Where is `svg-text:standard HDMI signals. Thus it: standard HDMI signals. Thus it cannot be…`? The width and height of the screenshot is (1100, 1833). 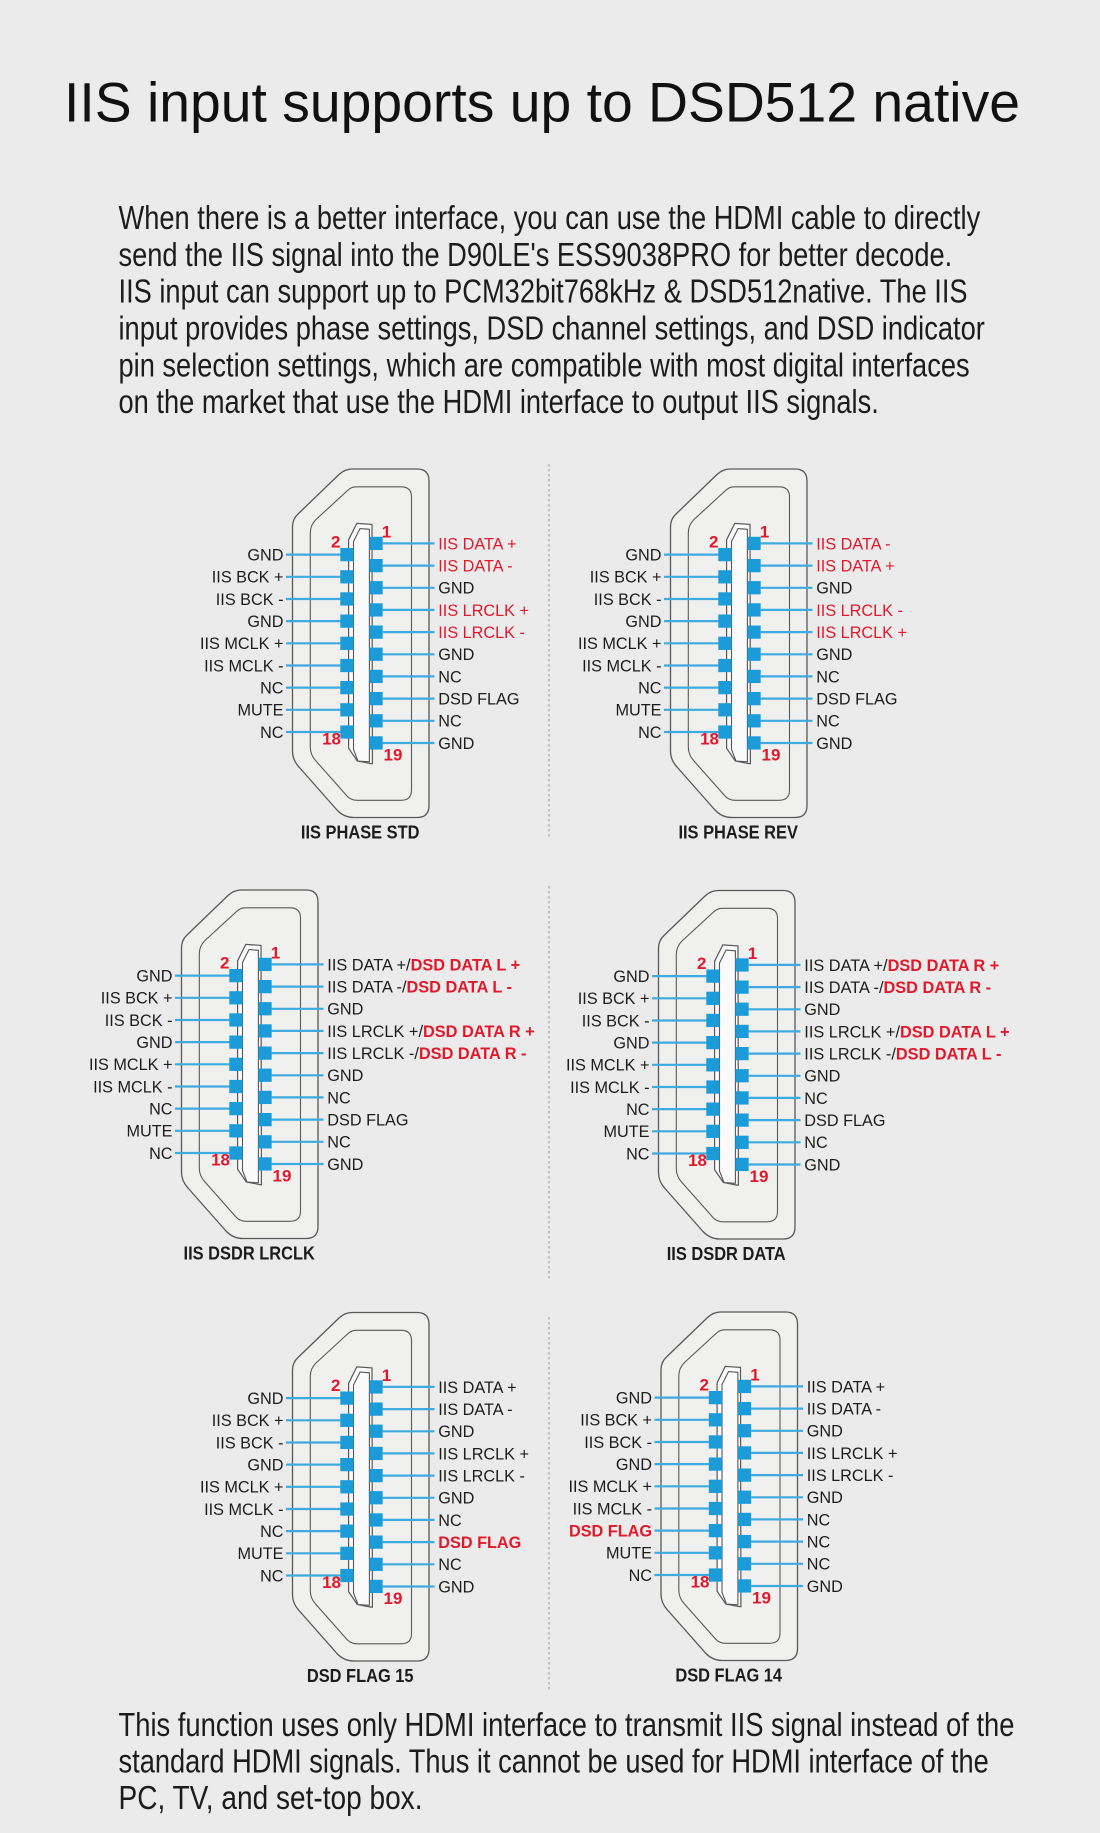 svg-text:standard HDMI signals. Thus it: standard HDMI signals. Thus it cannot be… is located at coordinates (554, 1762).